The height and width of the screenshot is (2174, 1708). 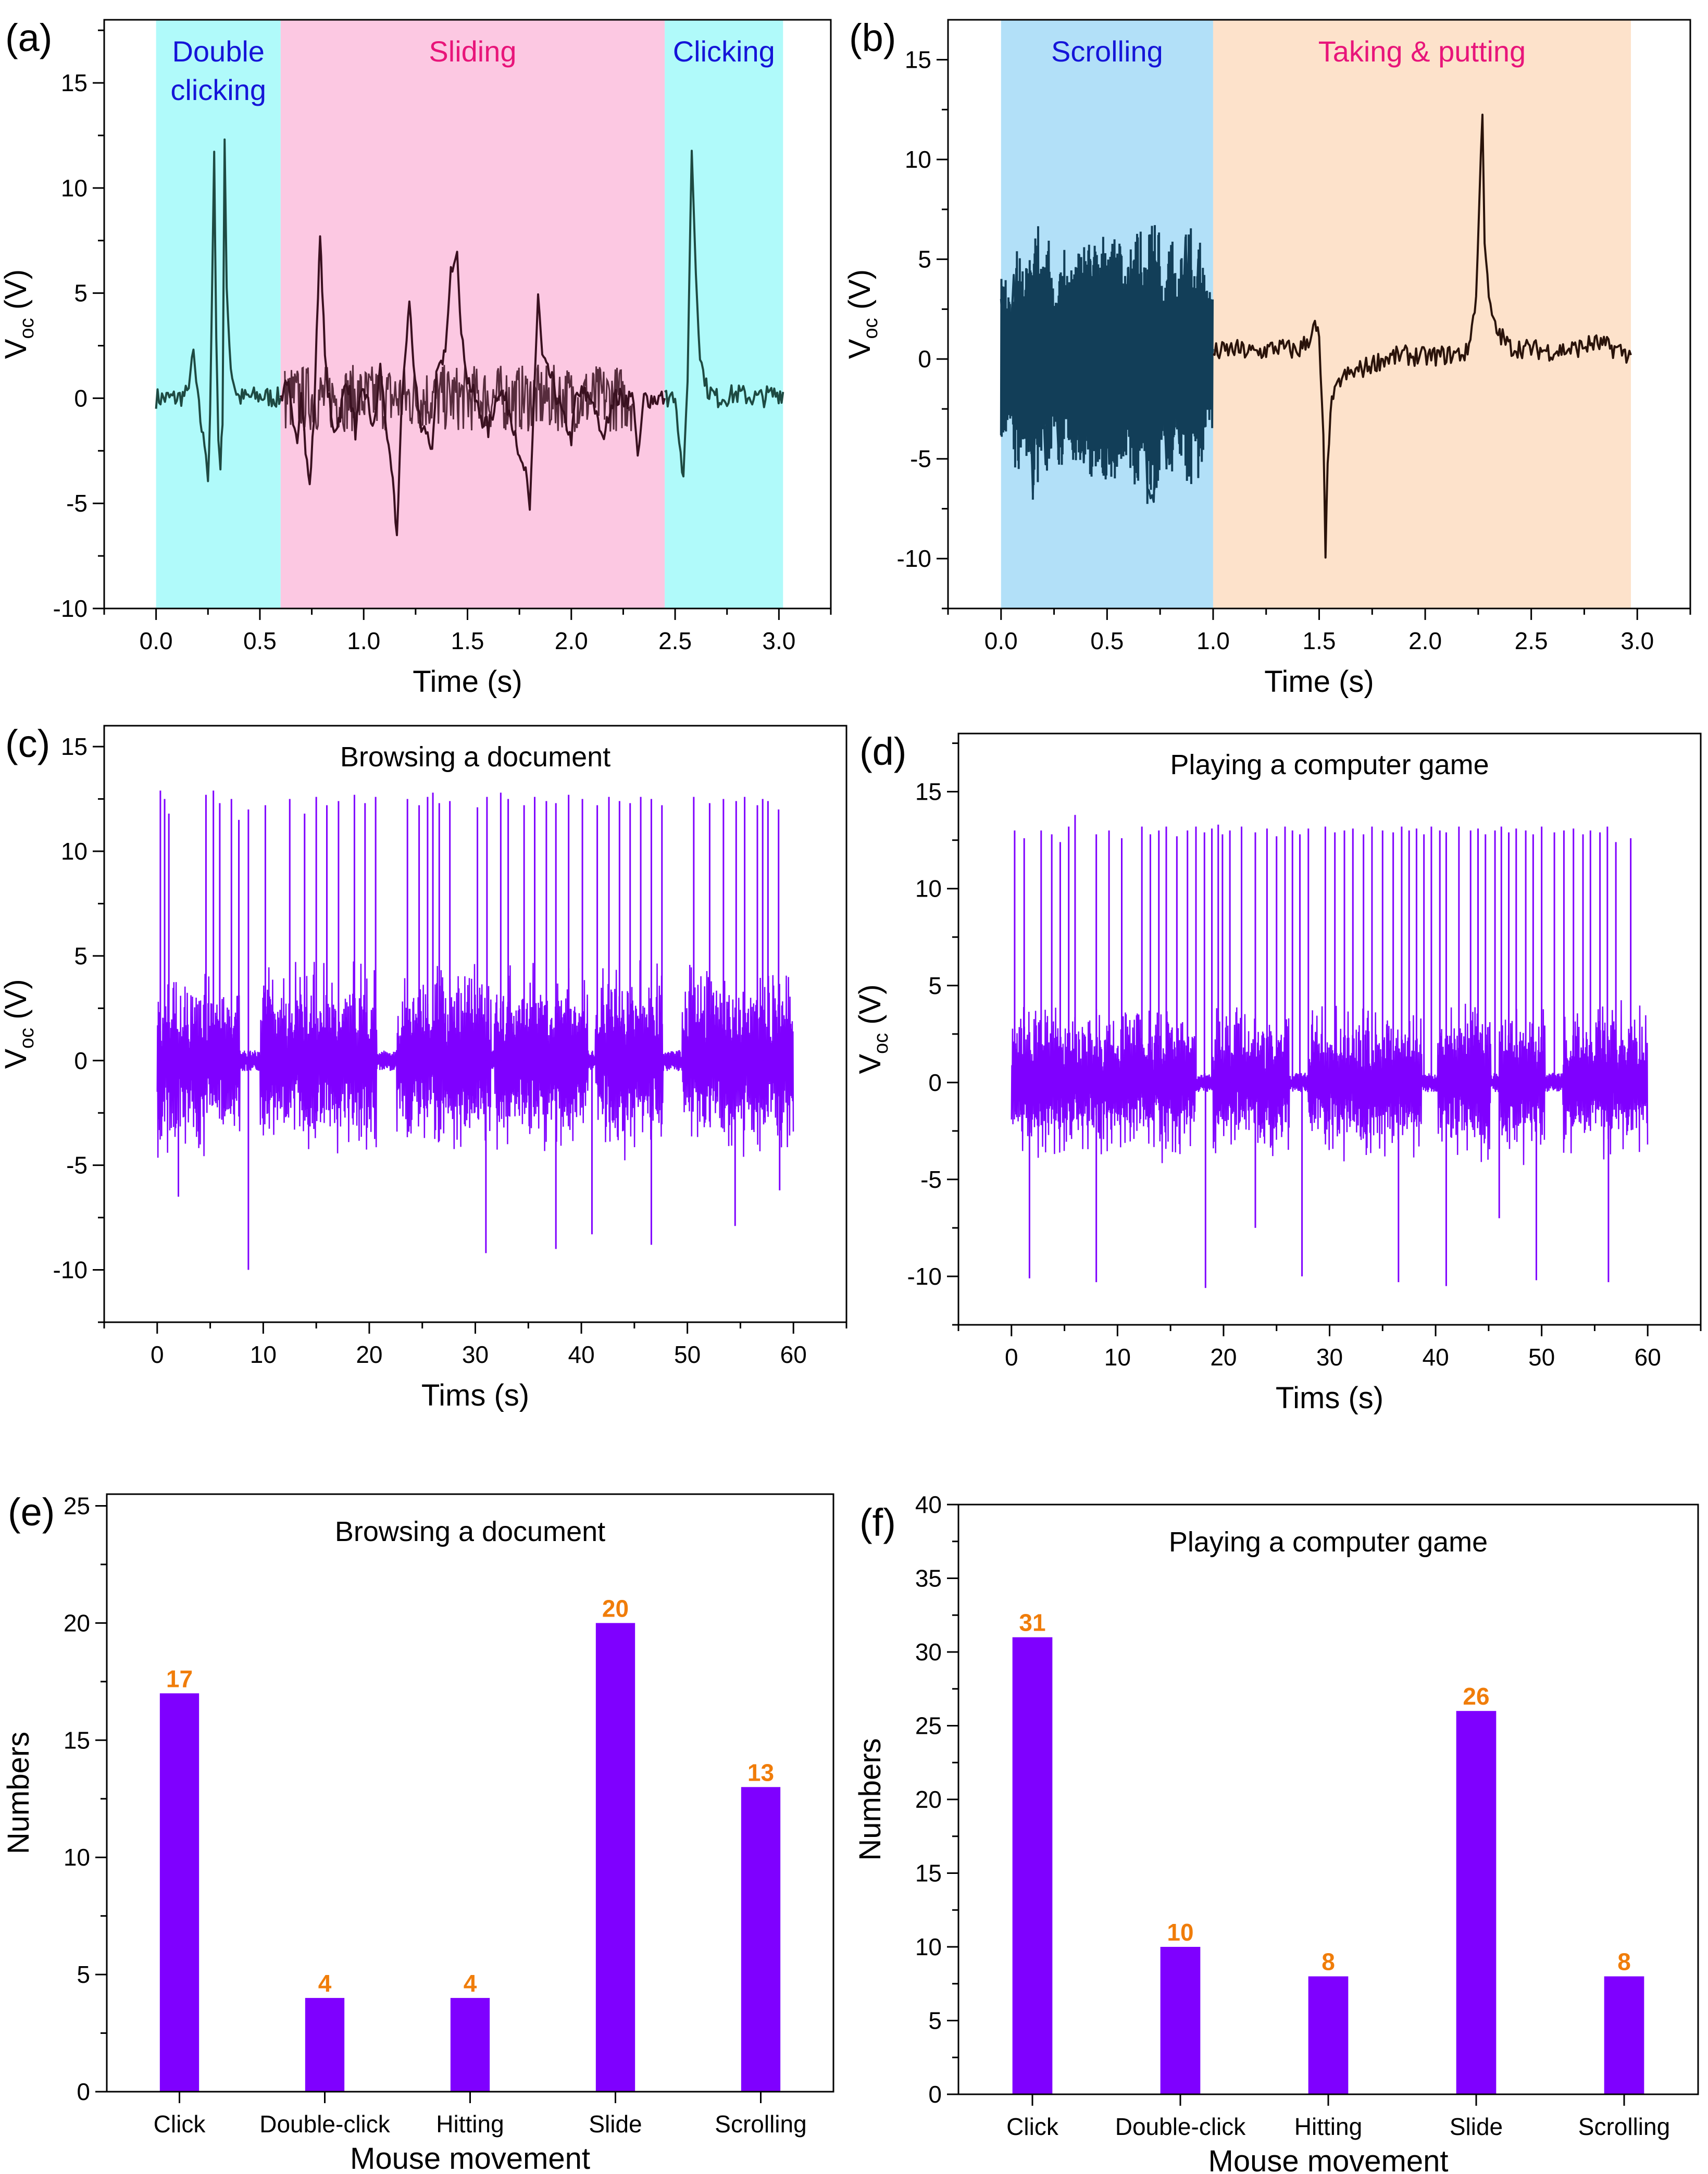 What do you see at coordinates (724, 51) in the screenshot?
I see `region-label: Clicking` at bounding box center [724, 51].